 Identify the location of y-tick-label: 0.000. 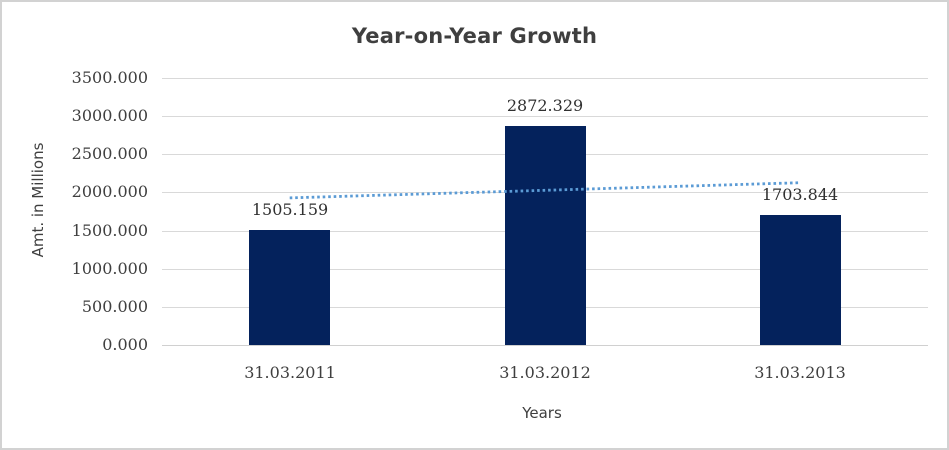
(125, 344).